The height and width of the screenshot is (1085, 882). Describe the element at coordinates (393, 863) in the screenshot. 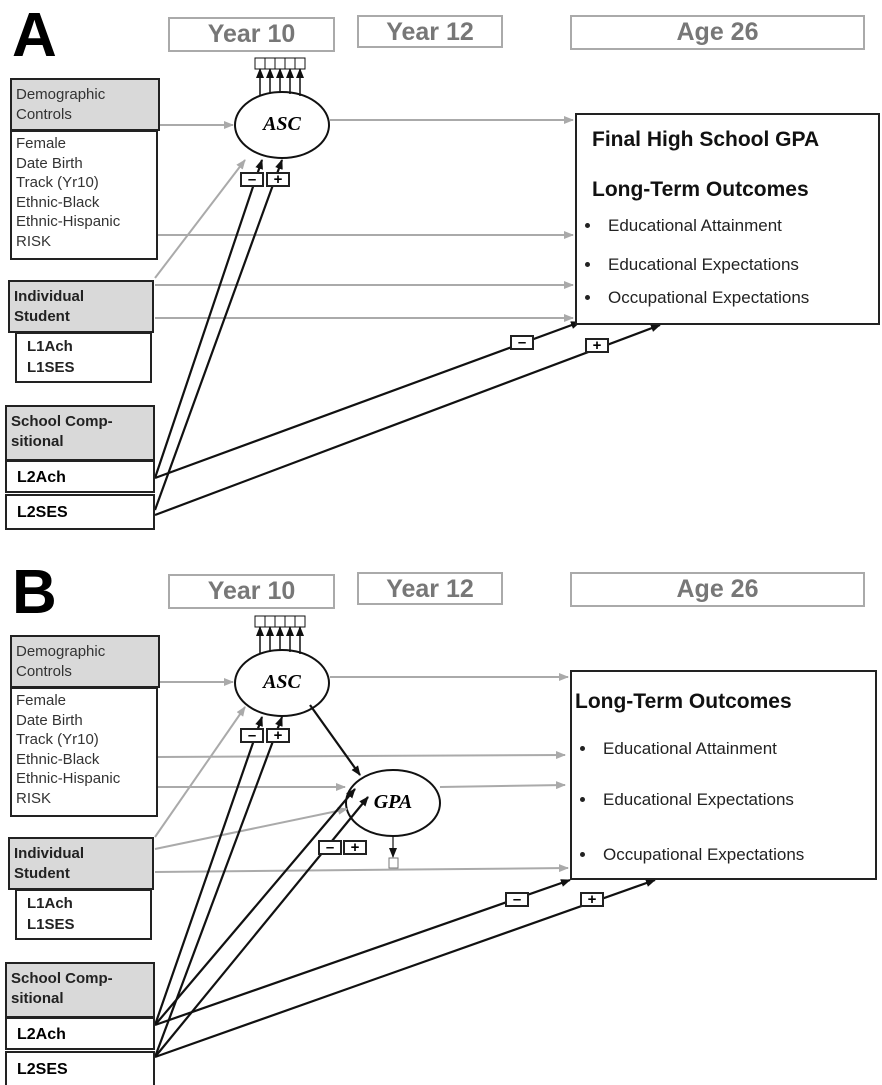

I see `residual` at that location.